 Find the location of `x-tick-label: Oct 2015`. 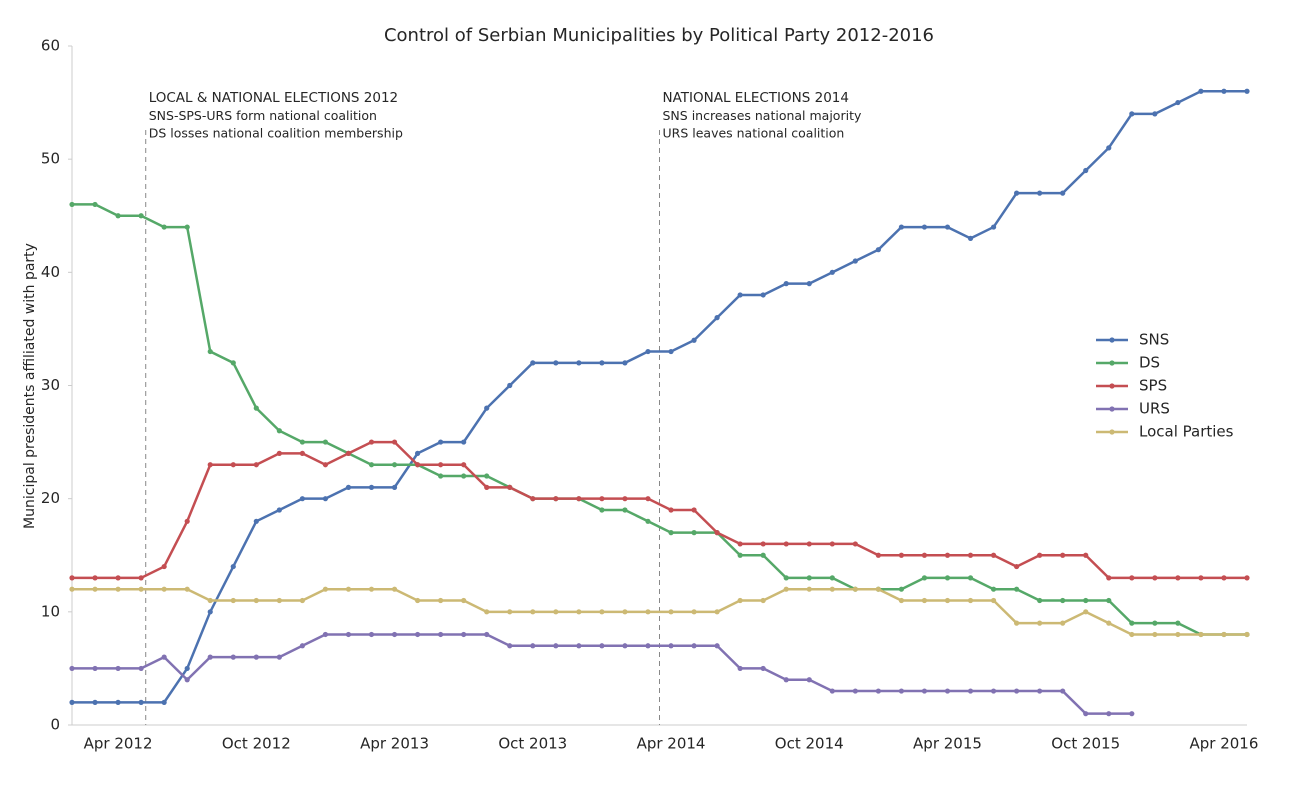

x-tick-label: Oct 2015 is located at coordinates (1085, 744).